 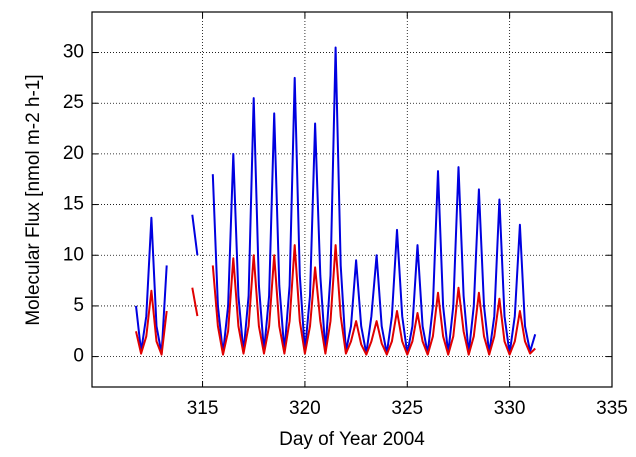 What do you see at coordinates (33, 199) in the screenshot?
I see `y-axis-label: Molecular Flux [nmol m-2 h-1]` at bounding box center [33, 199].